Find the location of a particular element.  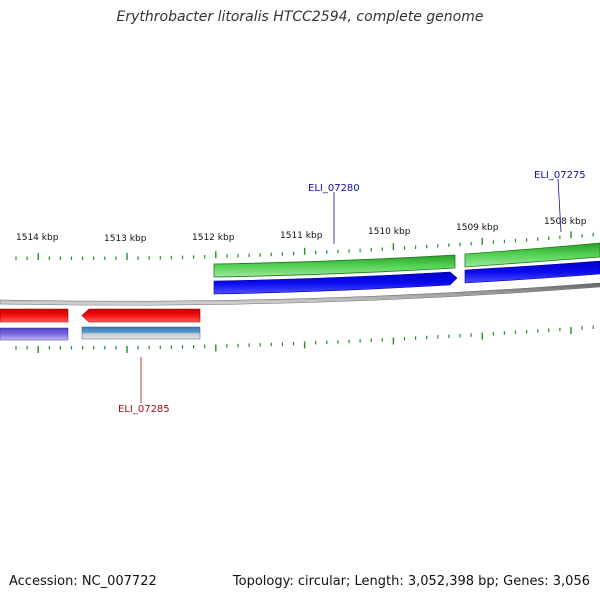

gene-label: ELI_07280 is located at coordinates (334, 188).